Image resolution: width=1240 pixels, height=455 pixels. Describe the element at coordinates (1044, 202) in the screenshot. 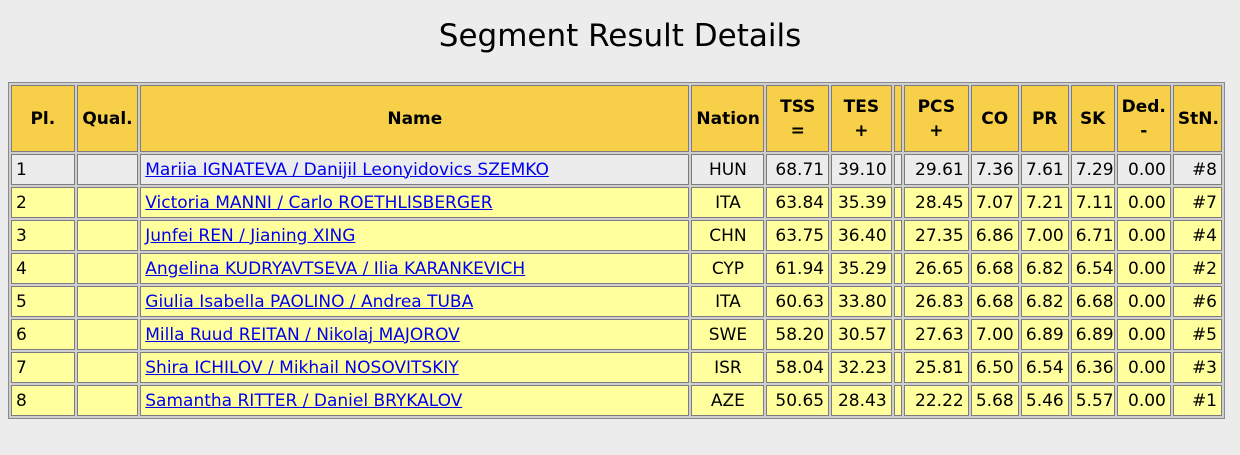

I see `cell-pr: 7.21` at that location.